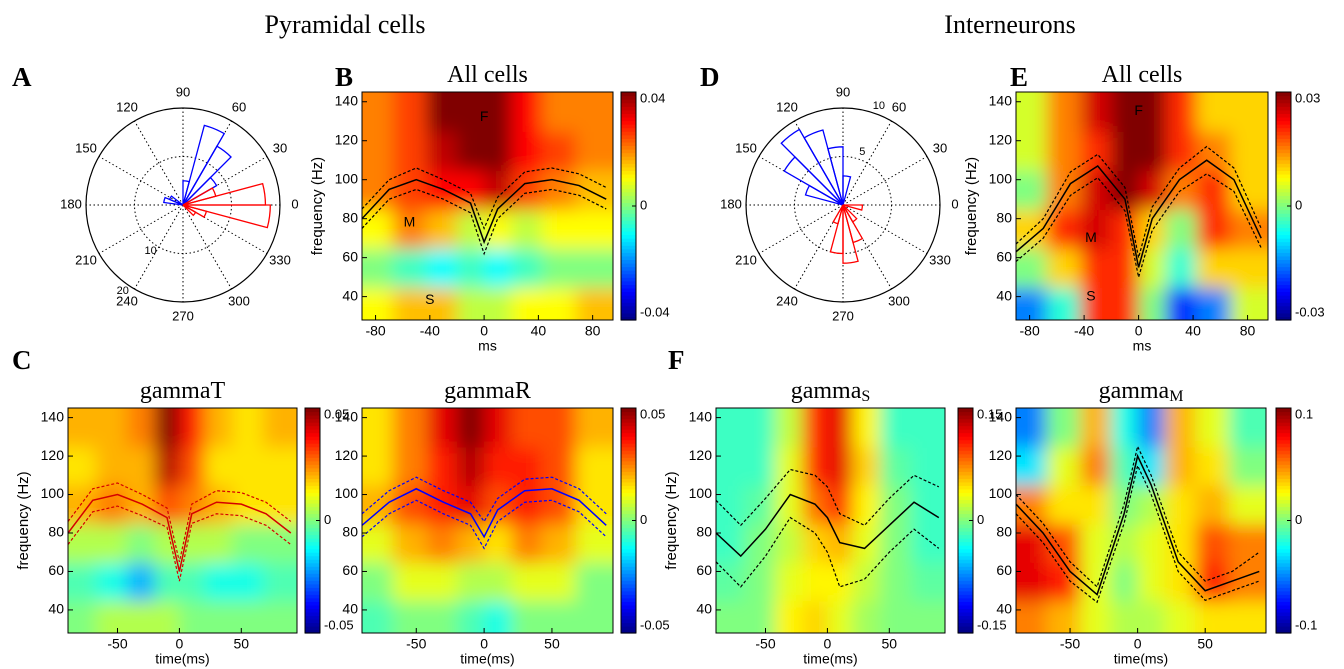  What do you see at coordinates (746, 259) in the screenshot?
I see `theta-tick-label: 210` at bounding box center [746, 259].